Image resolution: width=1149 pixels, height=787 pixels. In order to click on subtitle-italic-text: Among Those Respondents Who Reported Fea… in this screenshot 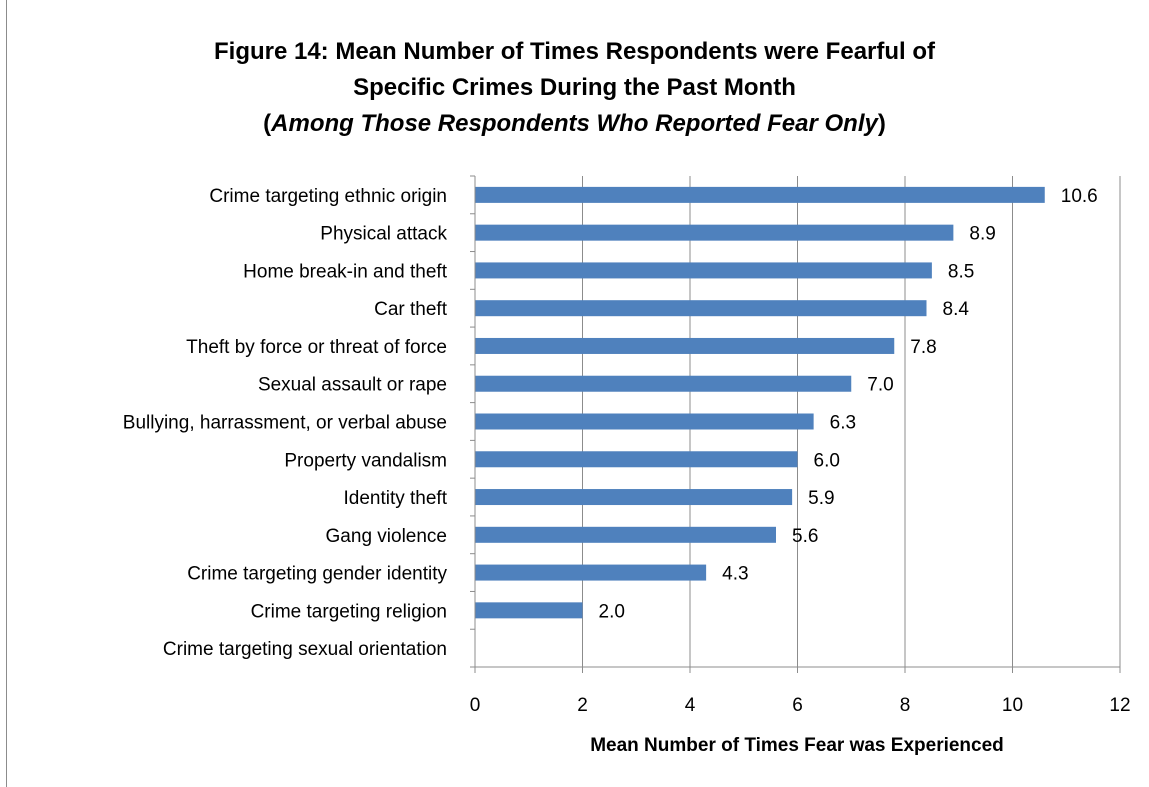, I will do `click(574, 123)`.